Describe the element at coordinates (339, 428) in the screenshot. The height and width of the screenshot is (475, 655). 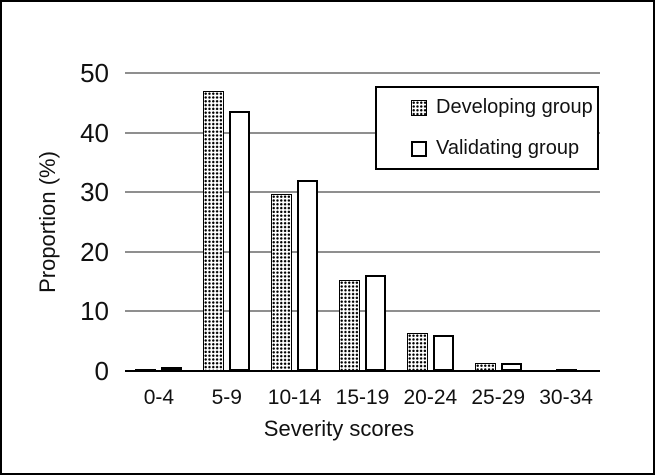
I see `x-axis-title: Severity scores` at that location.